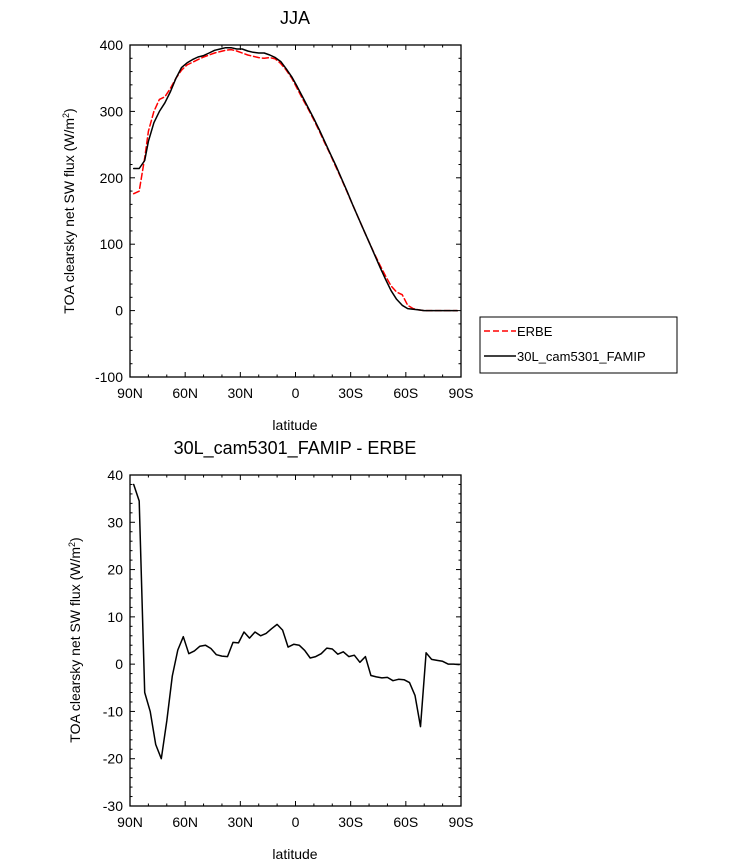 The width and height of the screenshot is (733, 865). Describe the element at coordinates (109, 377) in the screenshot. I see `top-y-tick-label-0: -100` at that location.